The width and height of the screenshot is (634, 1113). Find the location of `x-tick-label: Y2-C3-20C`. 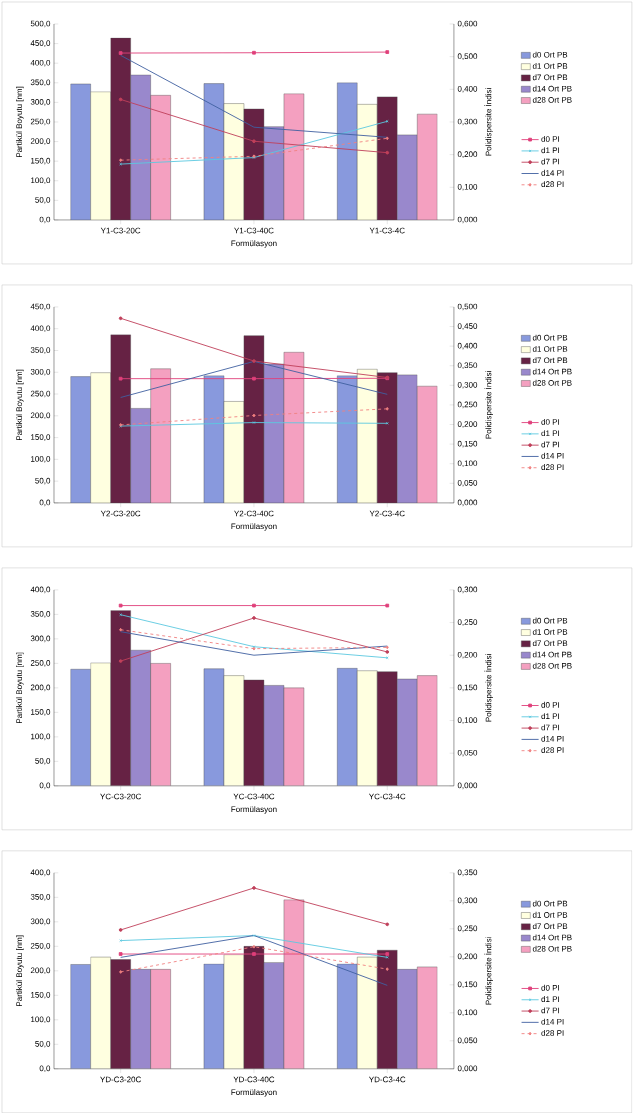

x-tick-label: Y2-C3-20C is located at coordinates (120, 513).